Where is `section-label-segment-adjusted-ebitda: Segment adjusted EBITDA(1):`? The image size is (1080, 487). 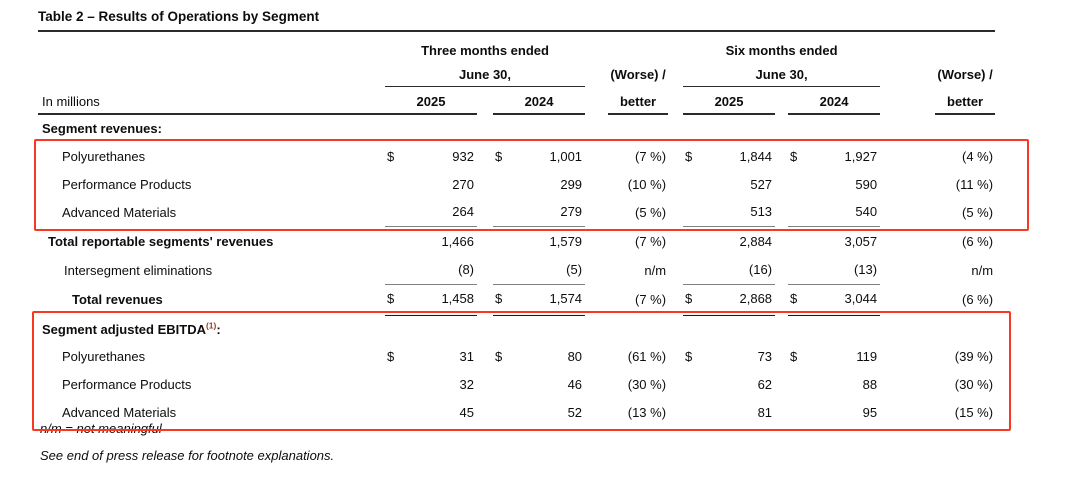 section-label-segment-adjusted-ebitda: Segment adjusted EBITDA(1): is located at coordinates (516, 328).